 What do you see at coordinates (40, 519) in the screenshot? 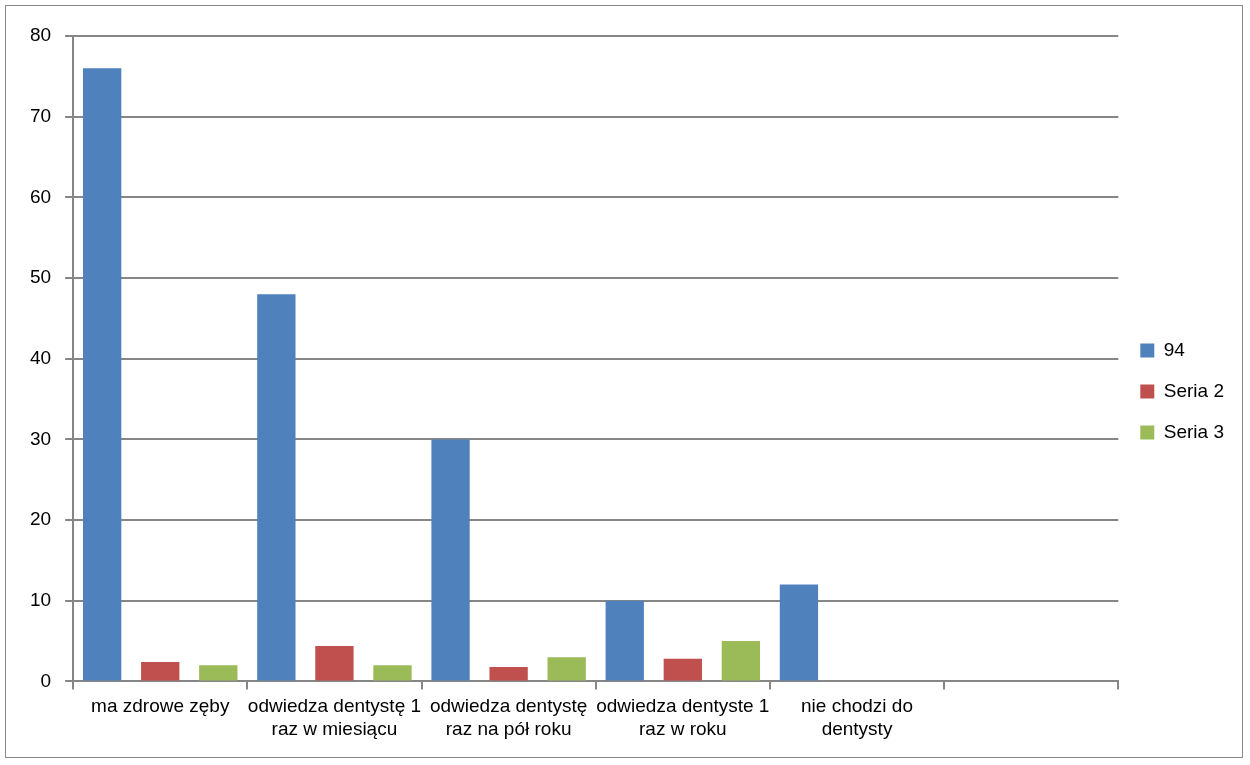
I see `y-tick-label: 20` at bounding box center [40, 519].